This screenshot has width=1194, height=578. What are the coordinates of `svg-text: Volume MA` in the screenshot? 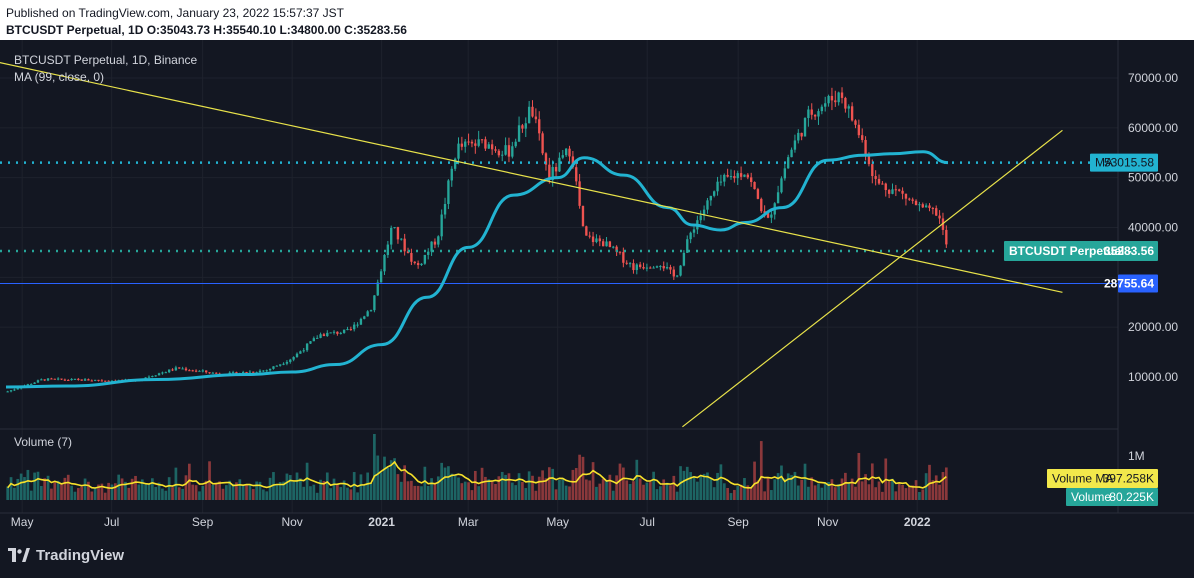 It's located at (1082, 479).